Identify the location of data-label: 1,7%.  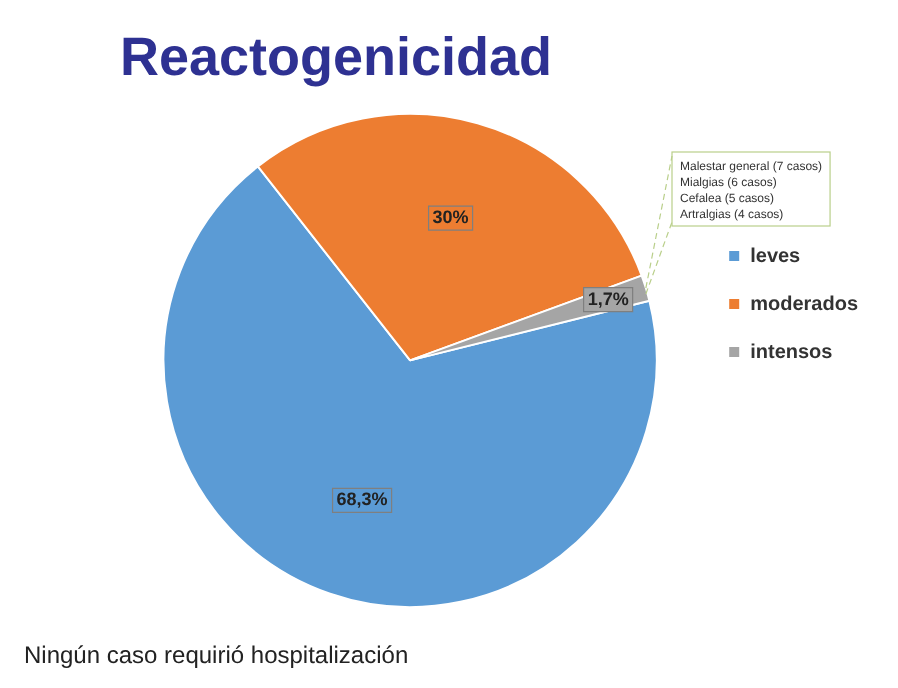
(608, 298).